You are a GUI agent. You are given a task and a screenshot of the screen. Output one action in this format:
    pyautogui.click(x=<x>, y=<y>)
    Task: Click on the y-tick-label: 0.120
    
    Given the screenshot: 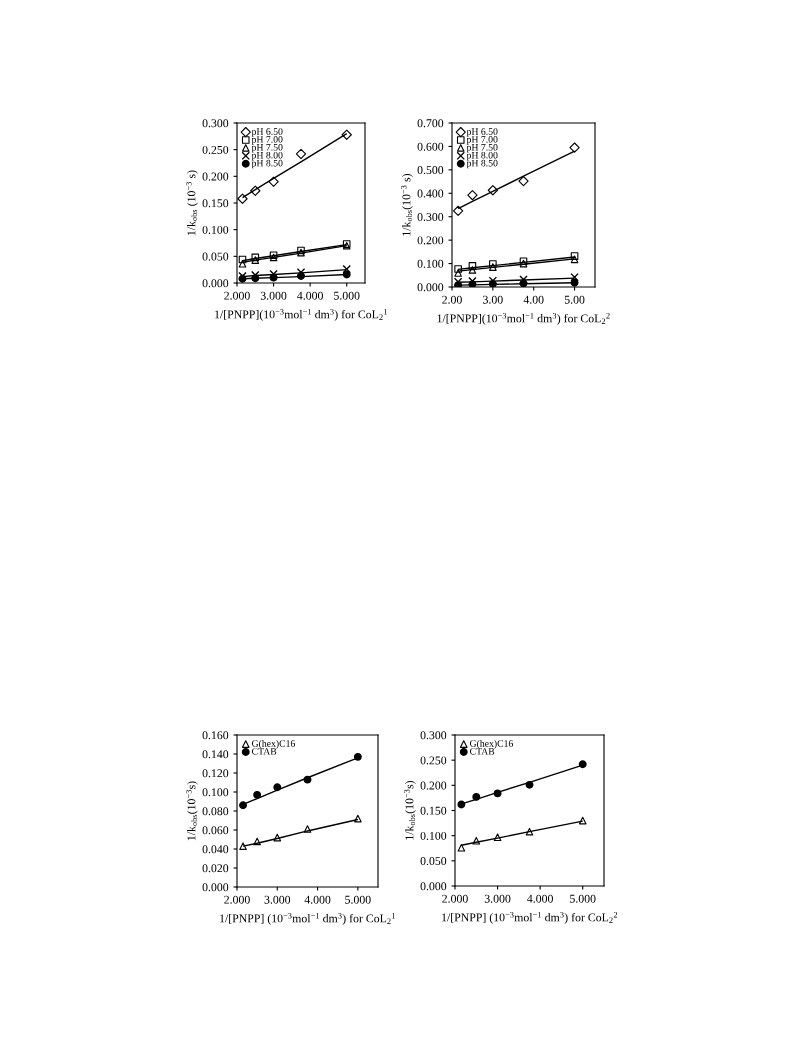 What is the action you would take?
    pyautogui.click(x=215, y=773)
    